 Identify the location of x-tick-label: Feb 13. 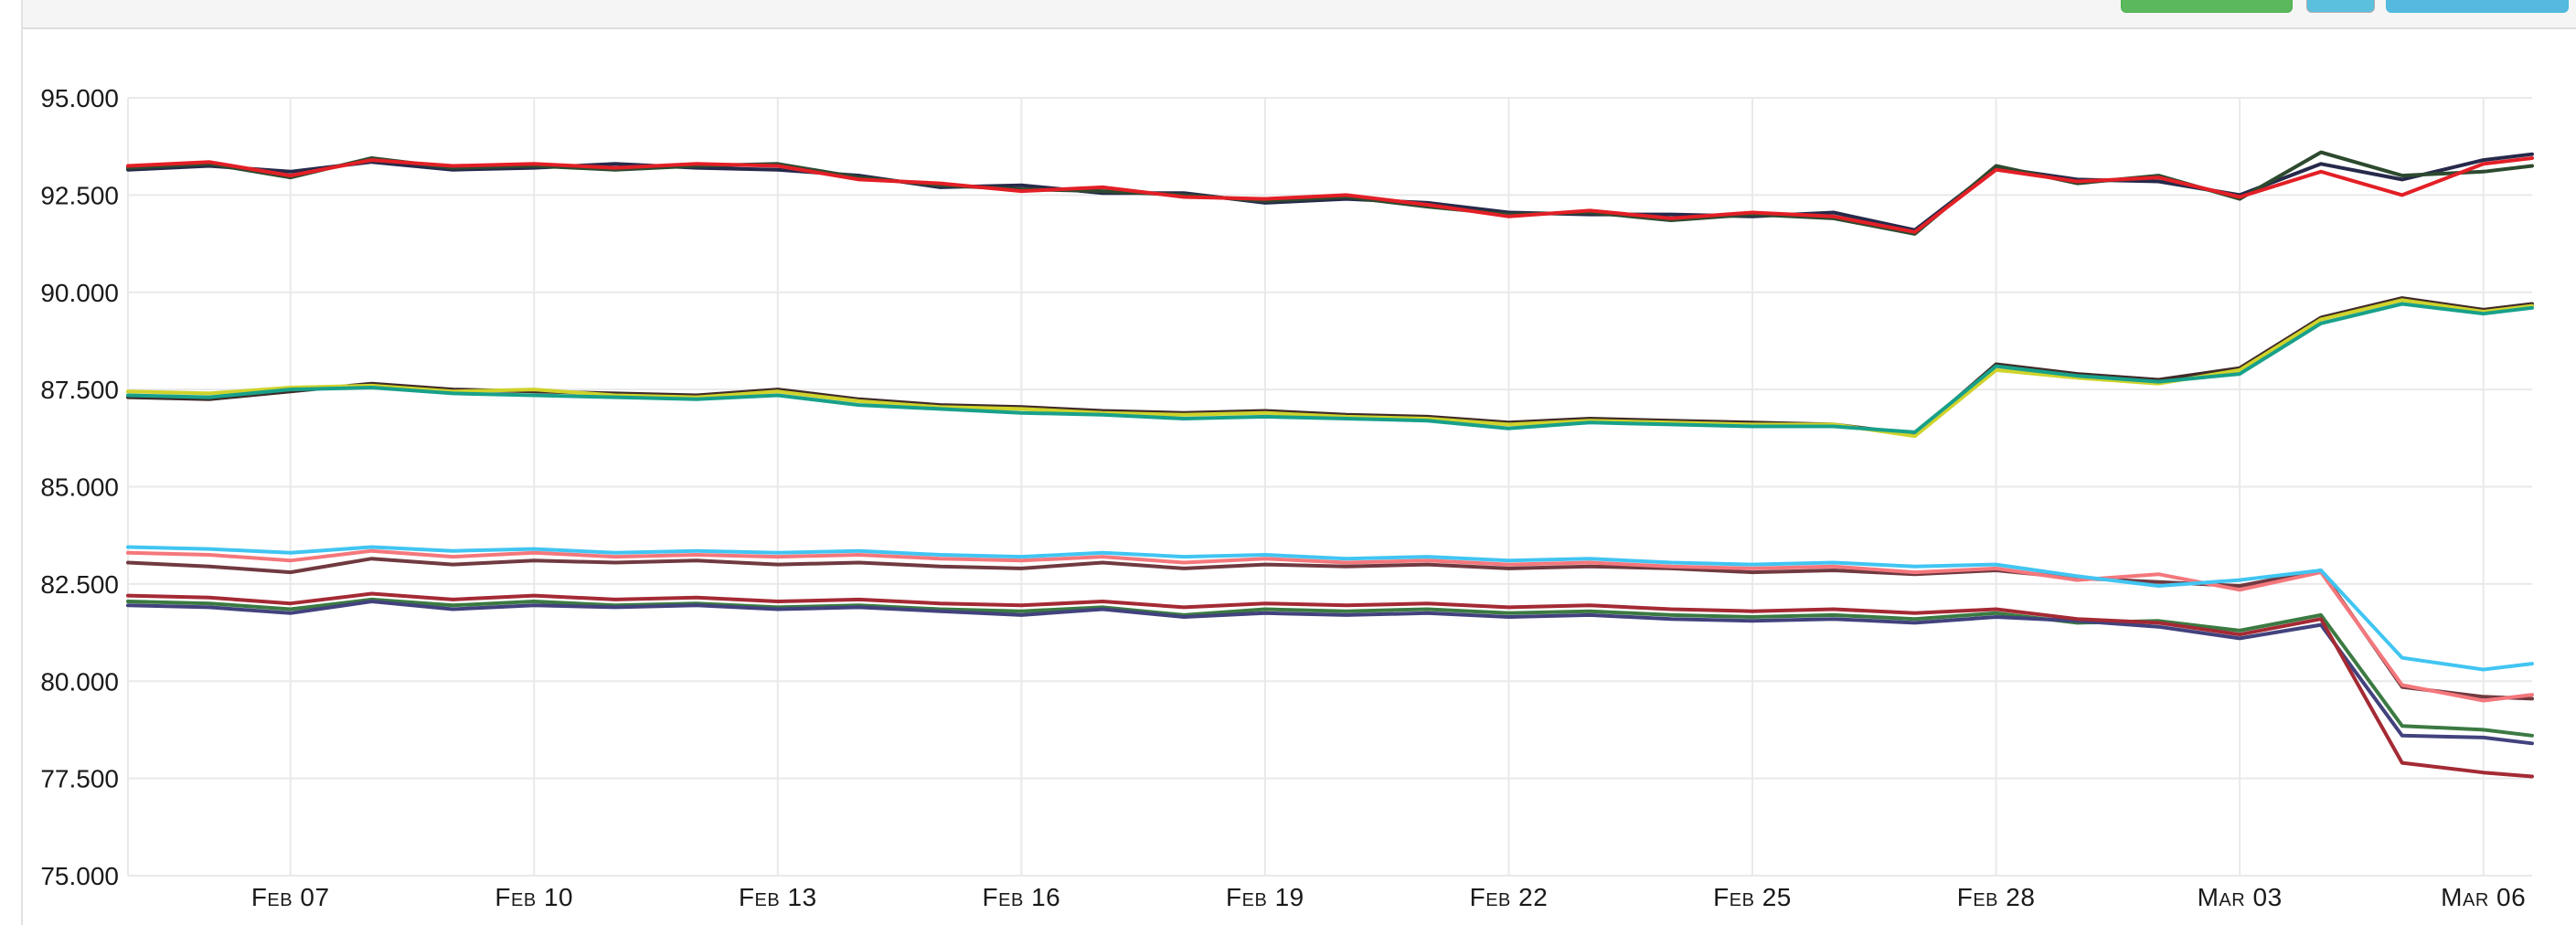
(778, 897).